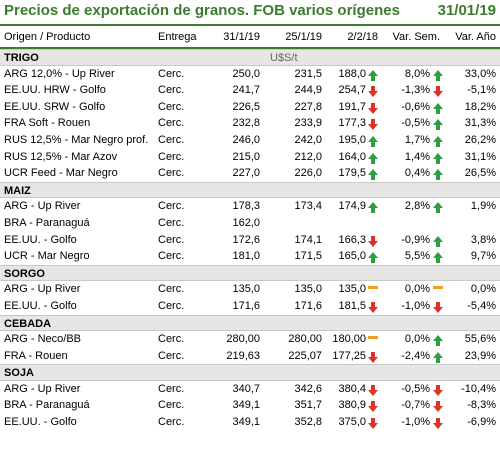 The image size is (500, 457). Describe the element at coordinates (308, 256) in the screenshot. I see `price-prev-week-cell: 171,5` at that location.